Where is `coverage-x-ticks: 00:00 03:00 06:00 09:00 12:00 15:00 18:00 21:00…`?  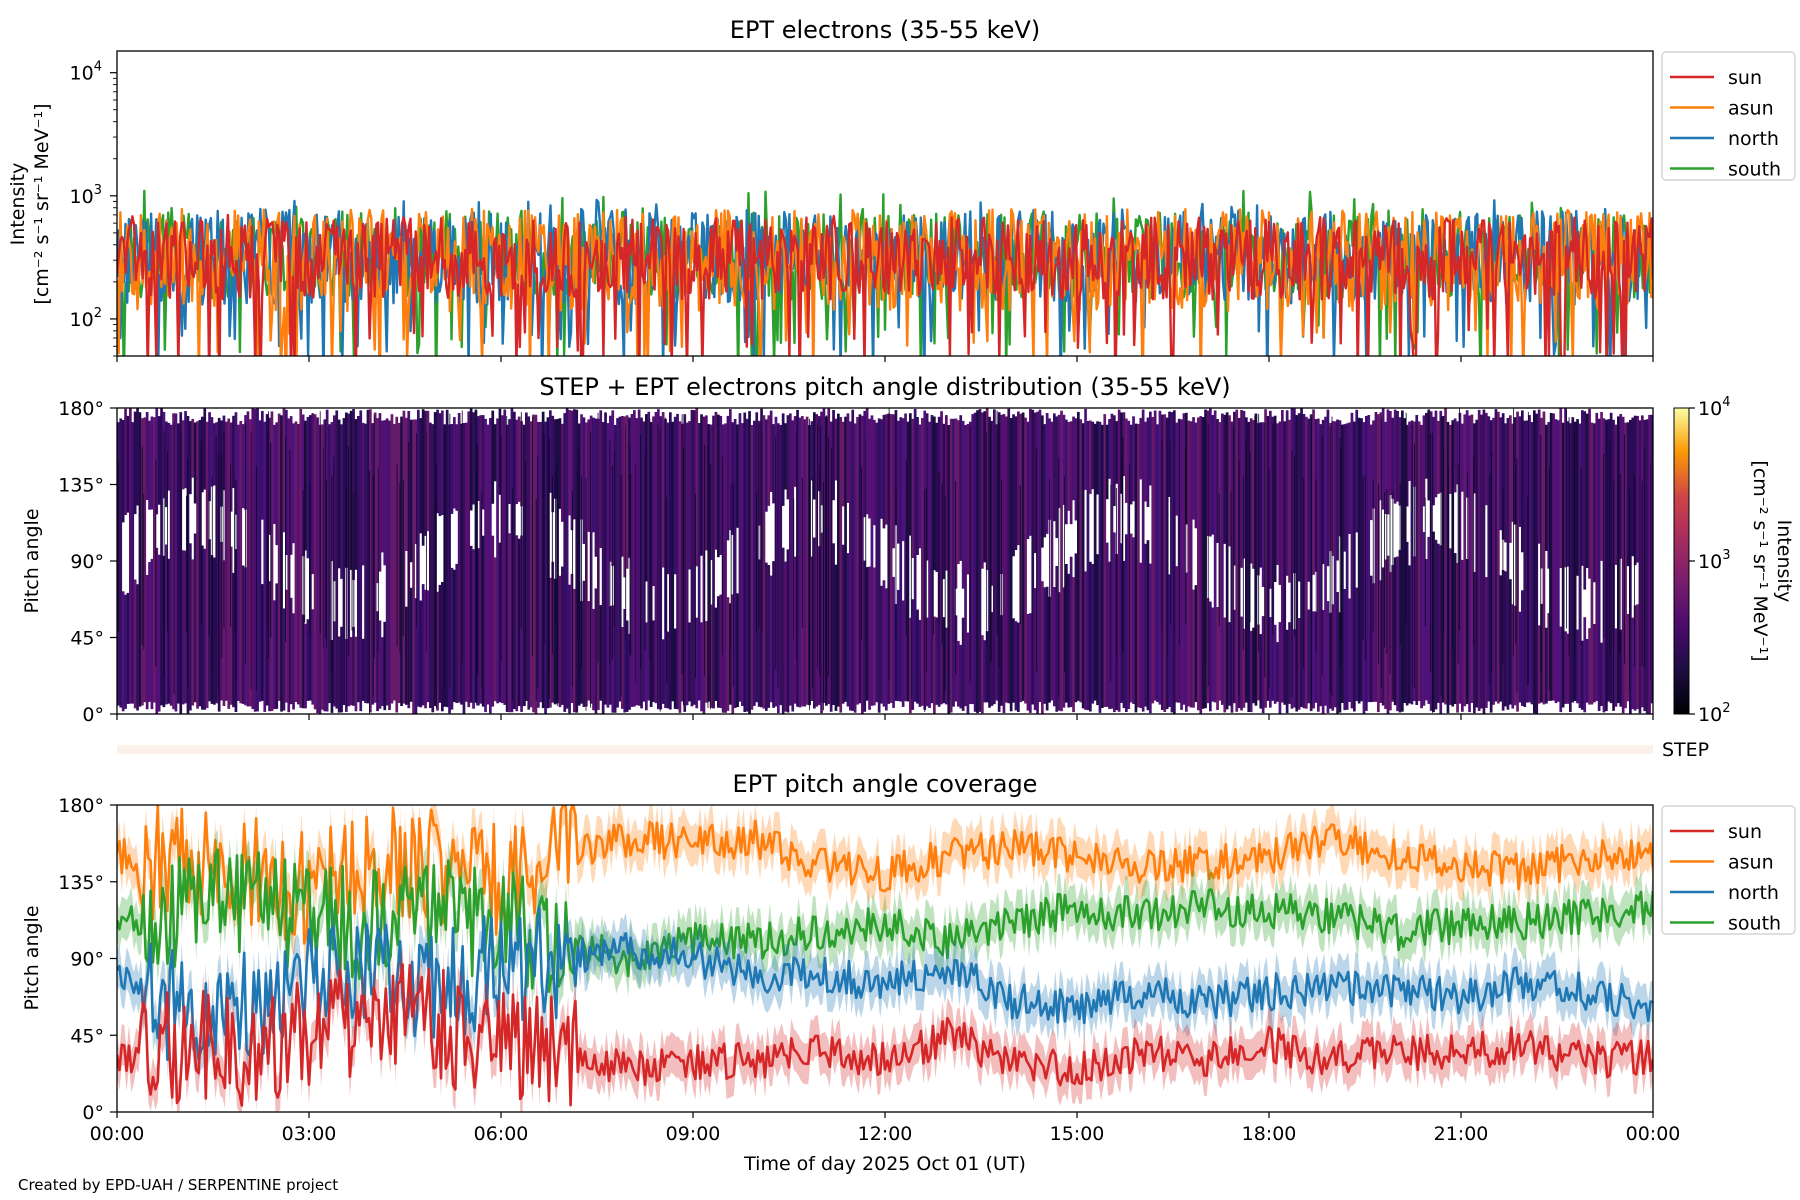
coverage-x-ticks: 00:00 03:00 06:00 09:00 12:00 15:00 18:00 21:00… is located at coordinates (885, 1128).